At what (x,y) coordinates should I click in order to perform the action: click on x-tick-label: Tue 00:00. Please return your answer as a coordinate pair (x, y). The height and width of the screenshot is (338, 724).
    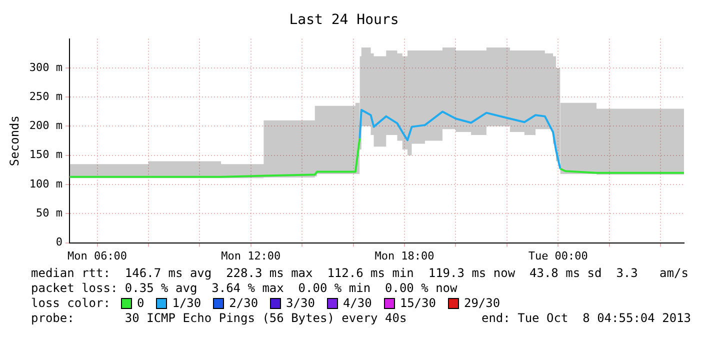
    Looking at the image, I should click on (558, 255).